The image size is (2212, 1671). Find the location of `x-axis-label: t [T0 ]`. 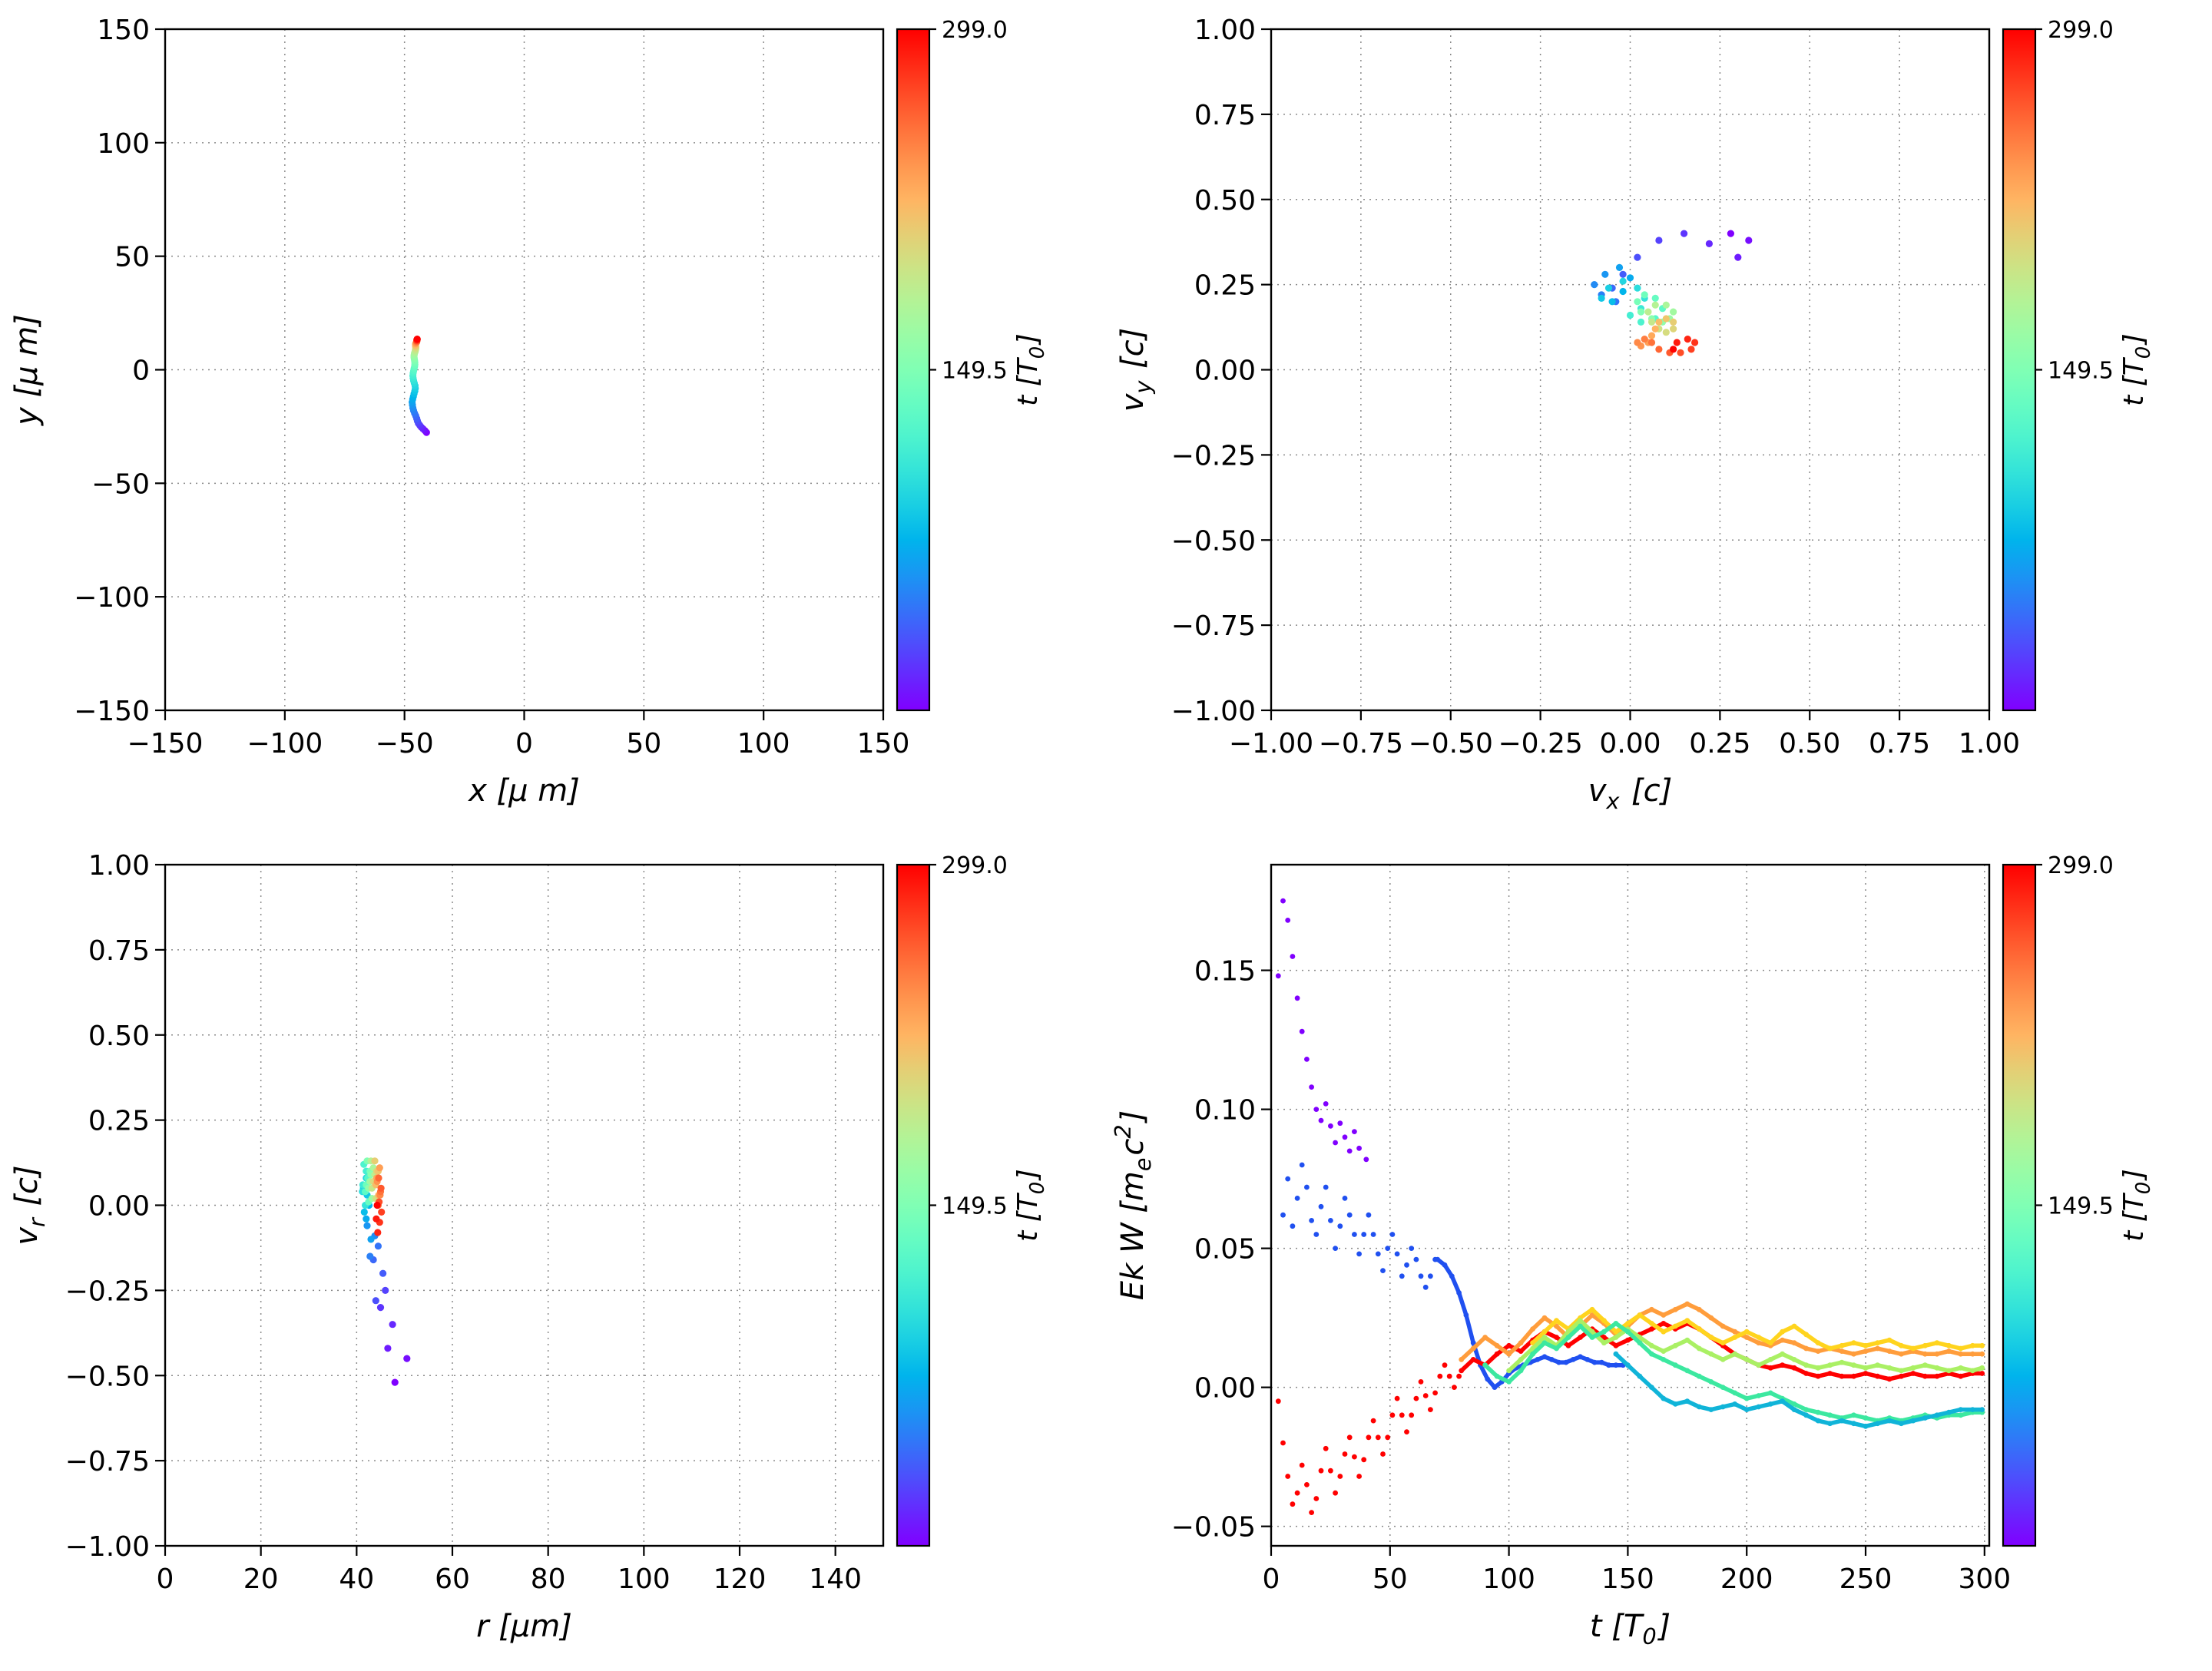

x-axis-label: t [T0 ] is located at coordinates (1631, 1629).